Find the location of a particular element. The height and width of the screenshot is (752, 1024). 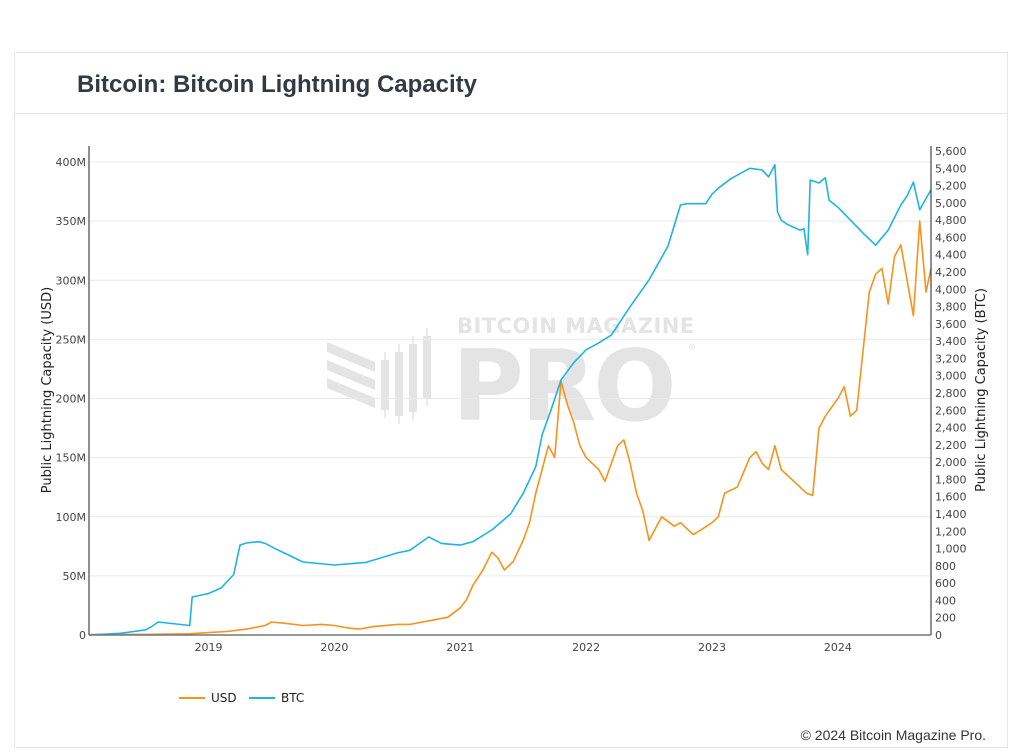

y2-tick-label: 2,600 is located at coordinates (951, 410).